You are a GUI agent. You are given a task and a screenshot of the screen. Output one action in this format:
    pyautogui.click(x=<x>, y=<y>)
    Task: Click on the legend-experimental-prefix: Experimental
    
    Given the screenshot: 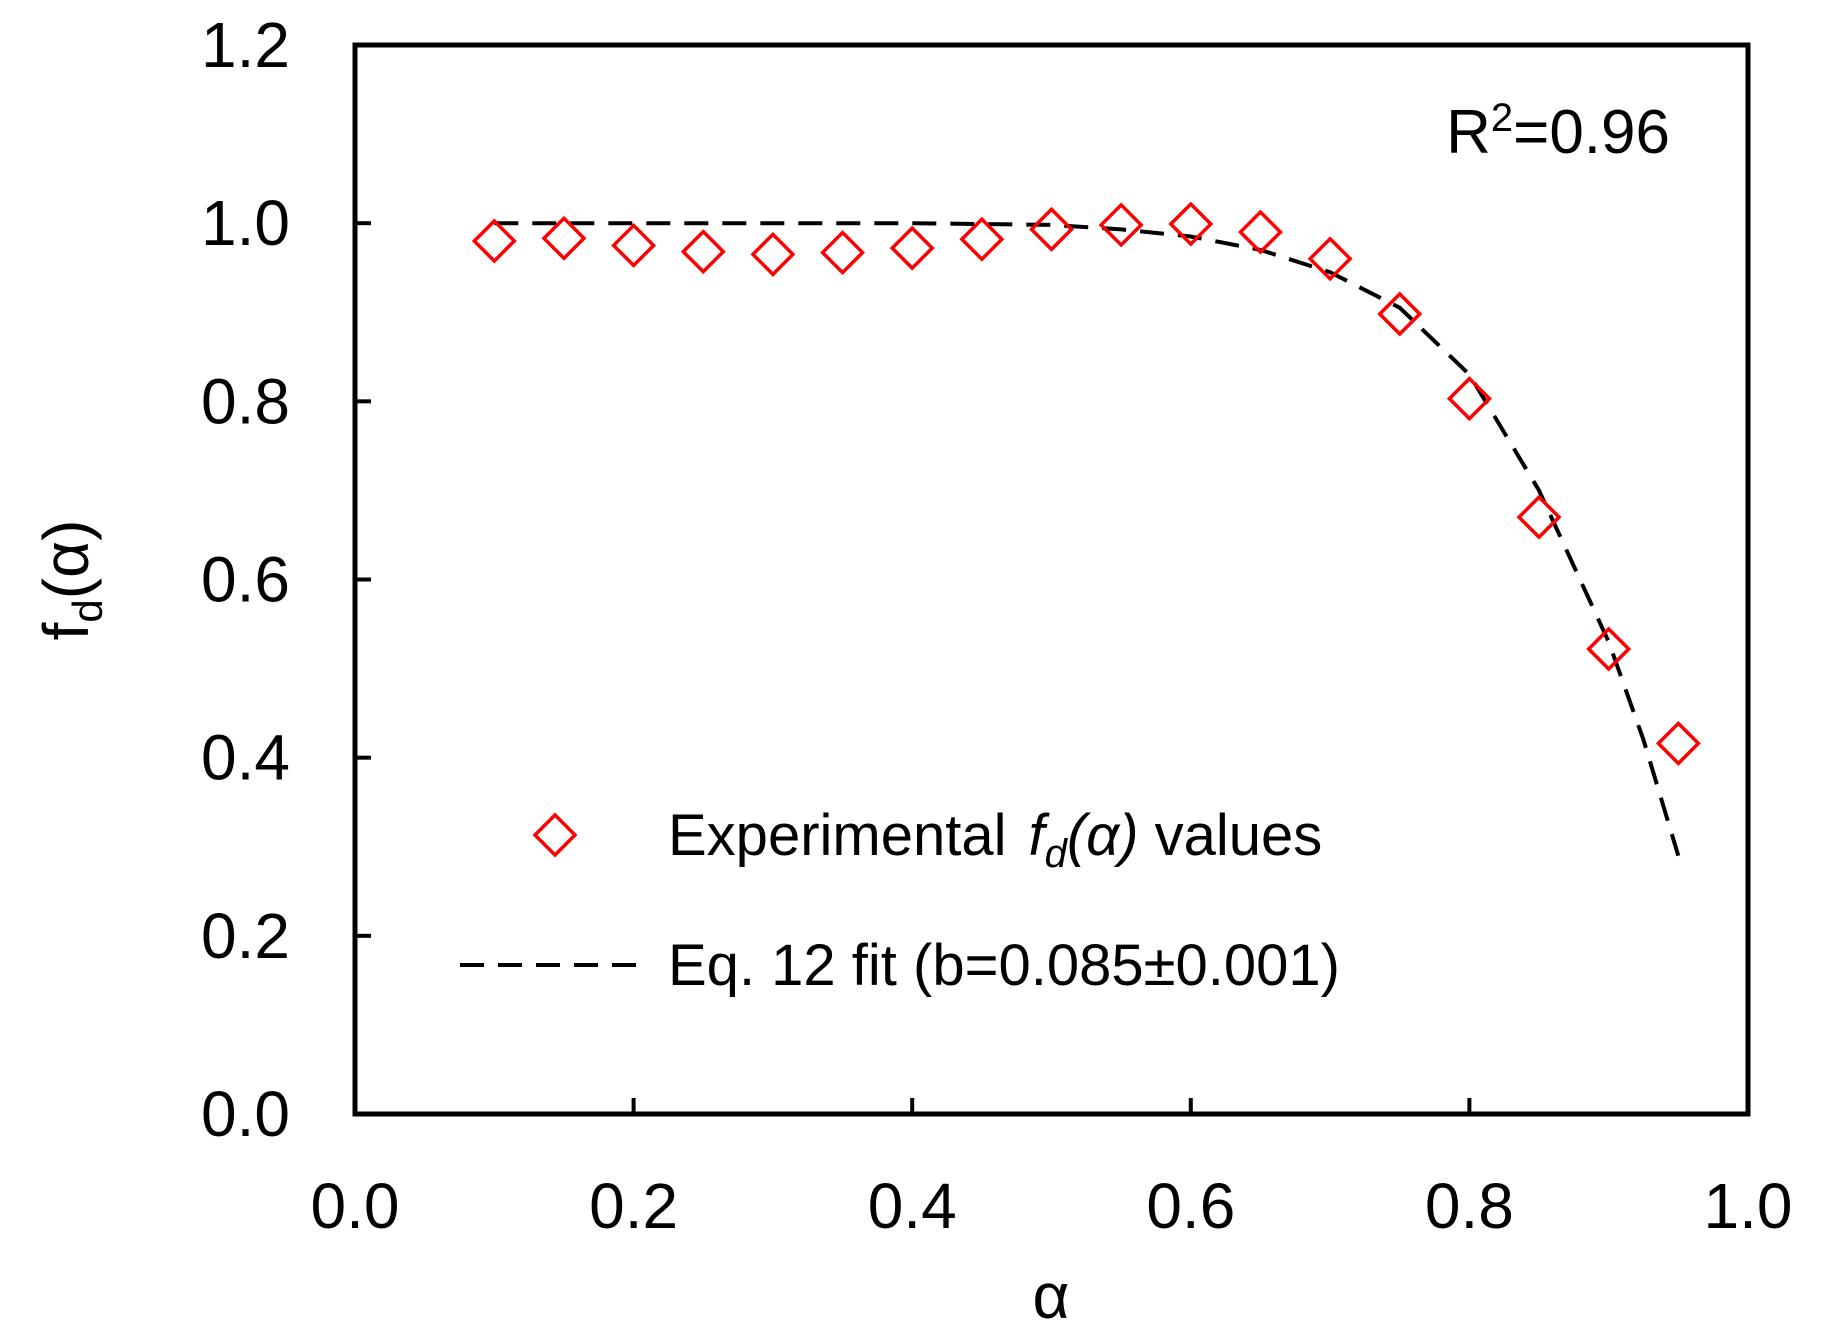 What is the action you would take?
    pyautogui.click(x=837, y=835)
    